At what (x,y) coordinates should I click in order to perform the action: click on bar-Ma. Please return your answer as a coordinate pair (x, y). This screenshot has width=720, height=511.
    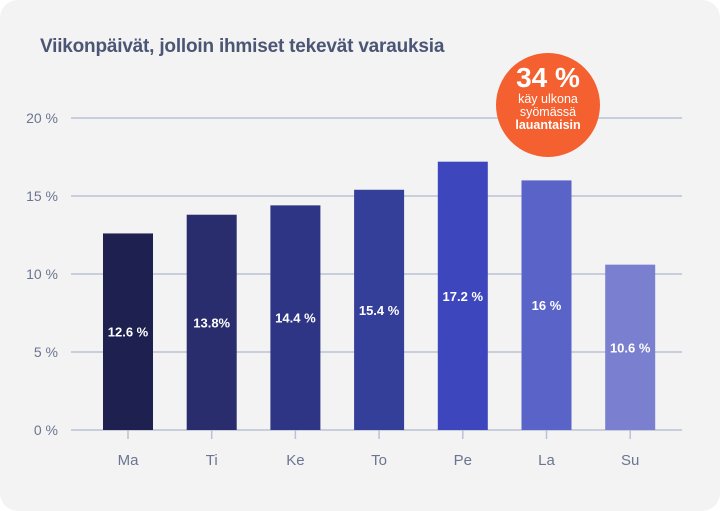
    Looking at the image, I should click on (128, 331).